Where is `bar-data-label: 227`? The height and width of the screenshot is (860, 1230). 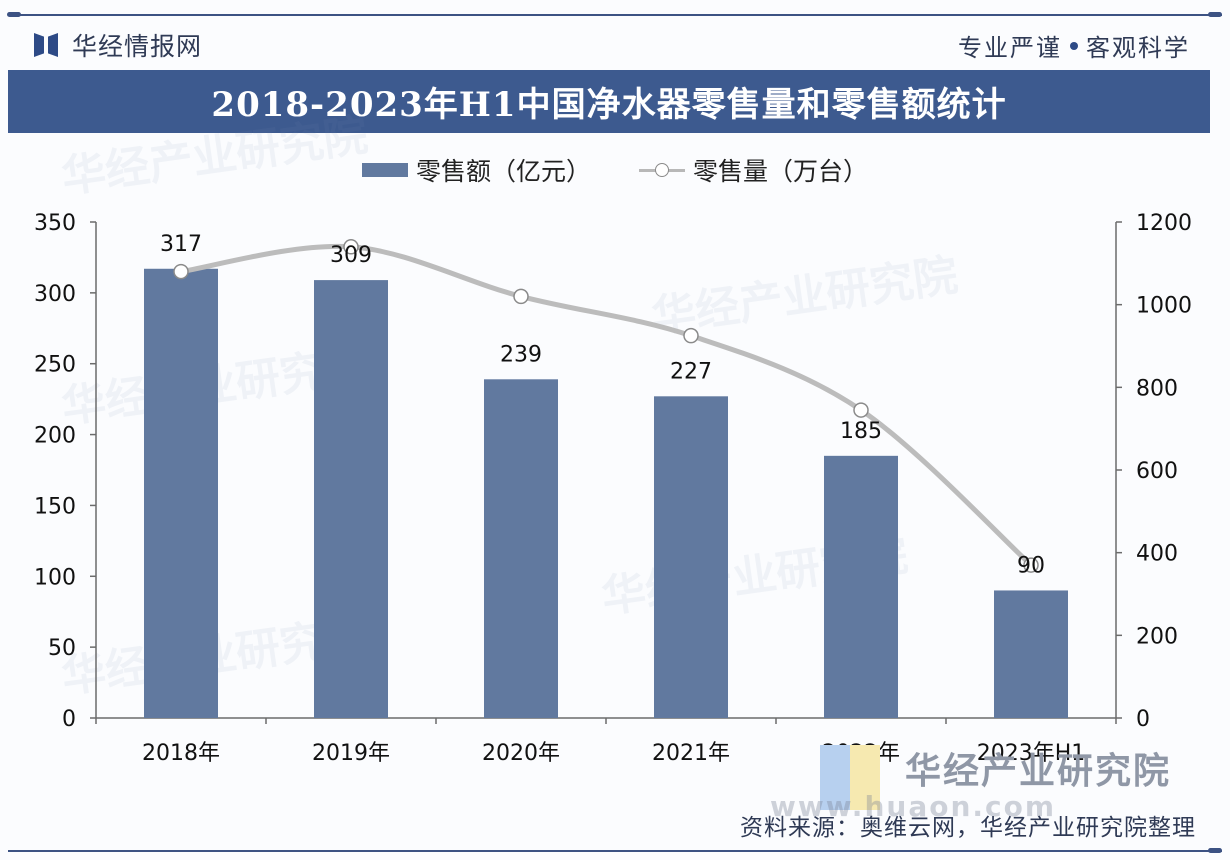 bar-data-label: 227 is located at coordinates (691, 371).